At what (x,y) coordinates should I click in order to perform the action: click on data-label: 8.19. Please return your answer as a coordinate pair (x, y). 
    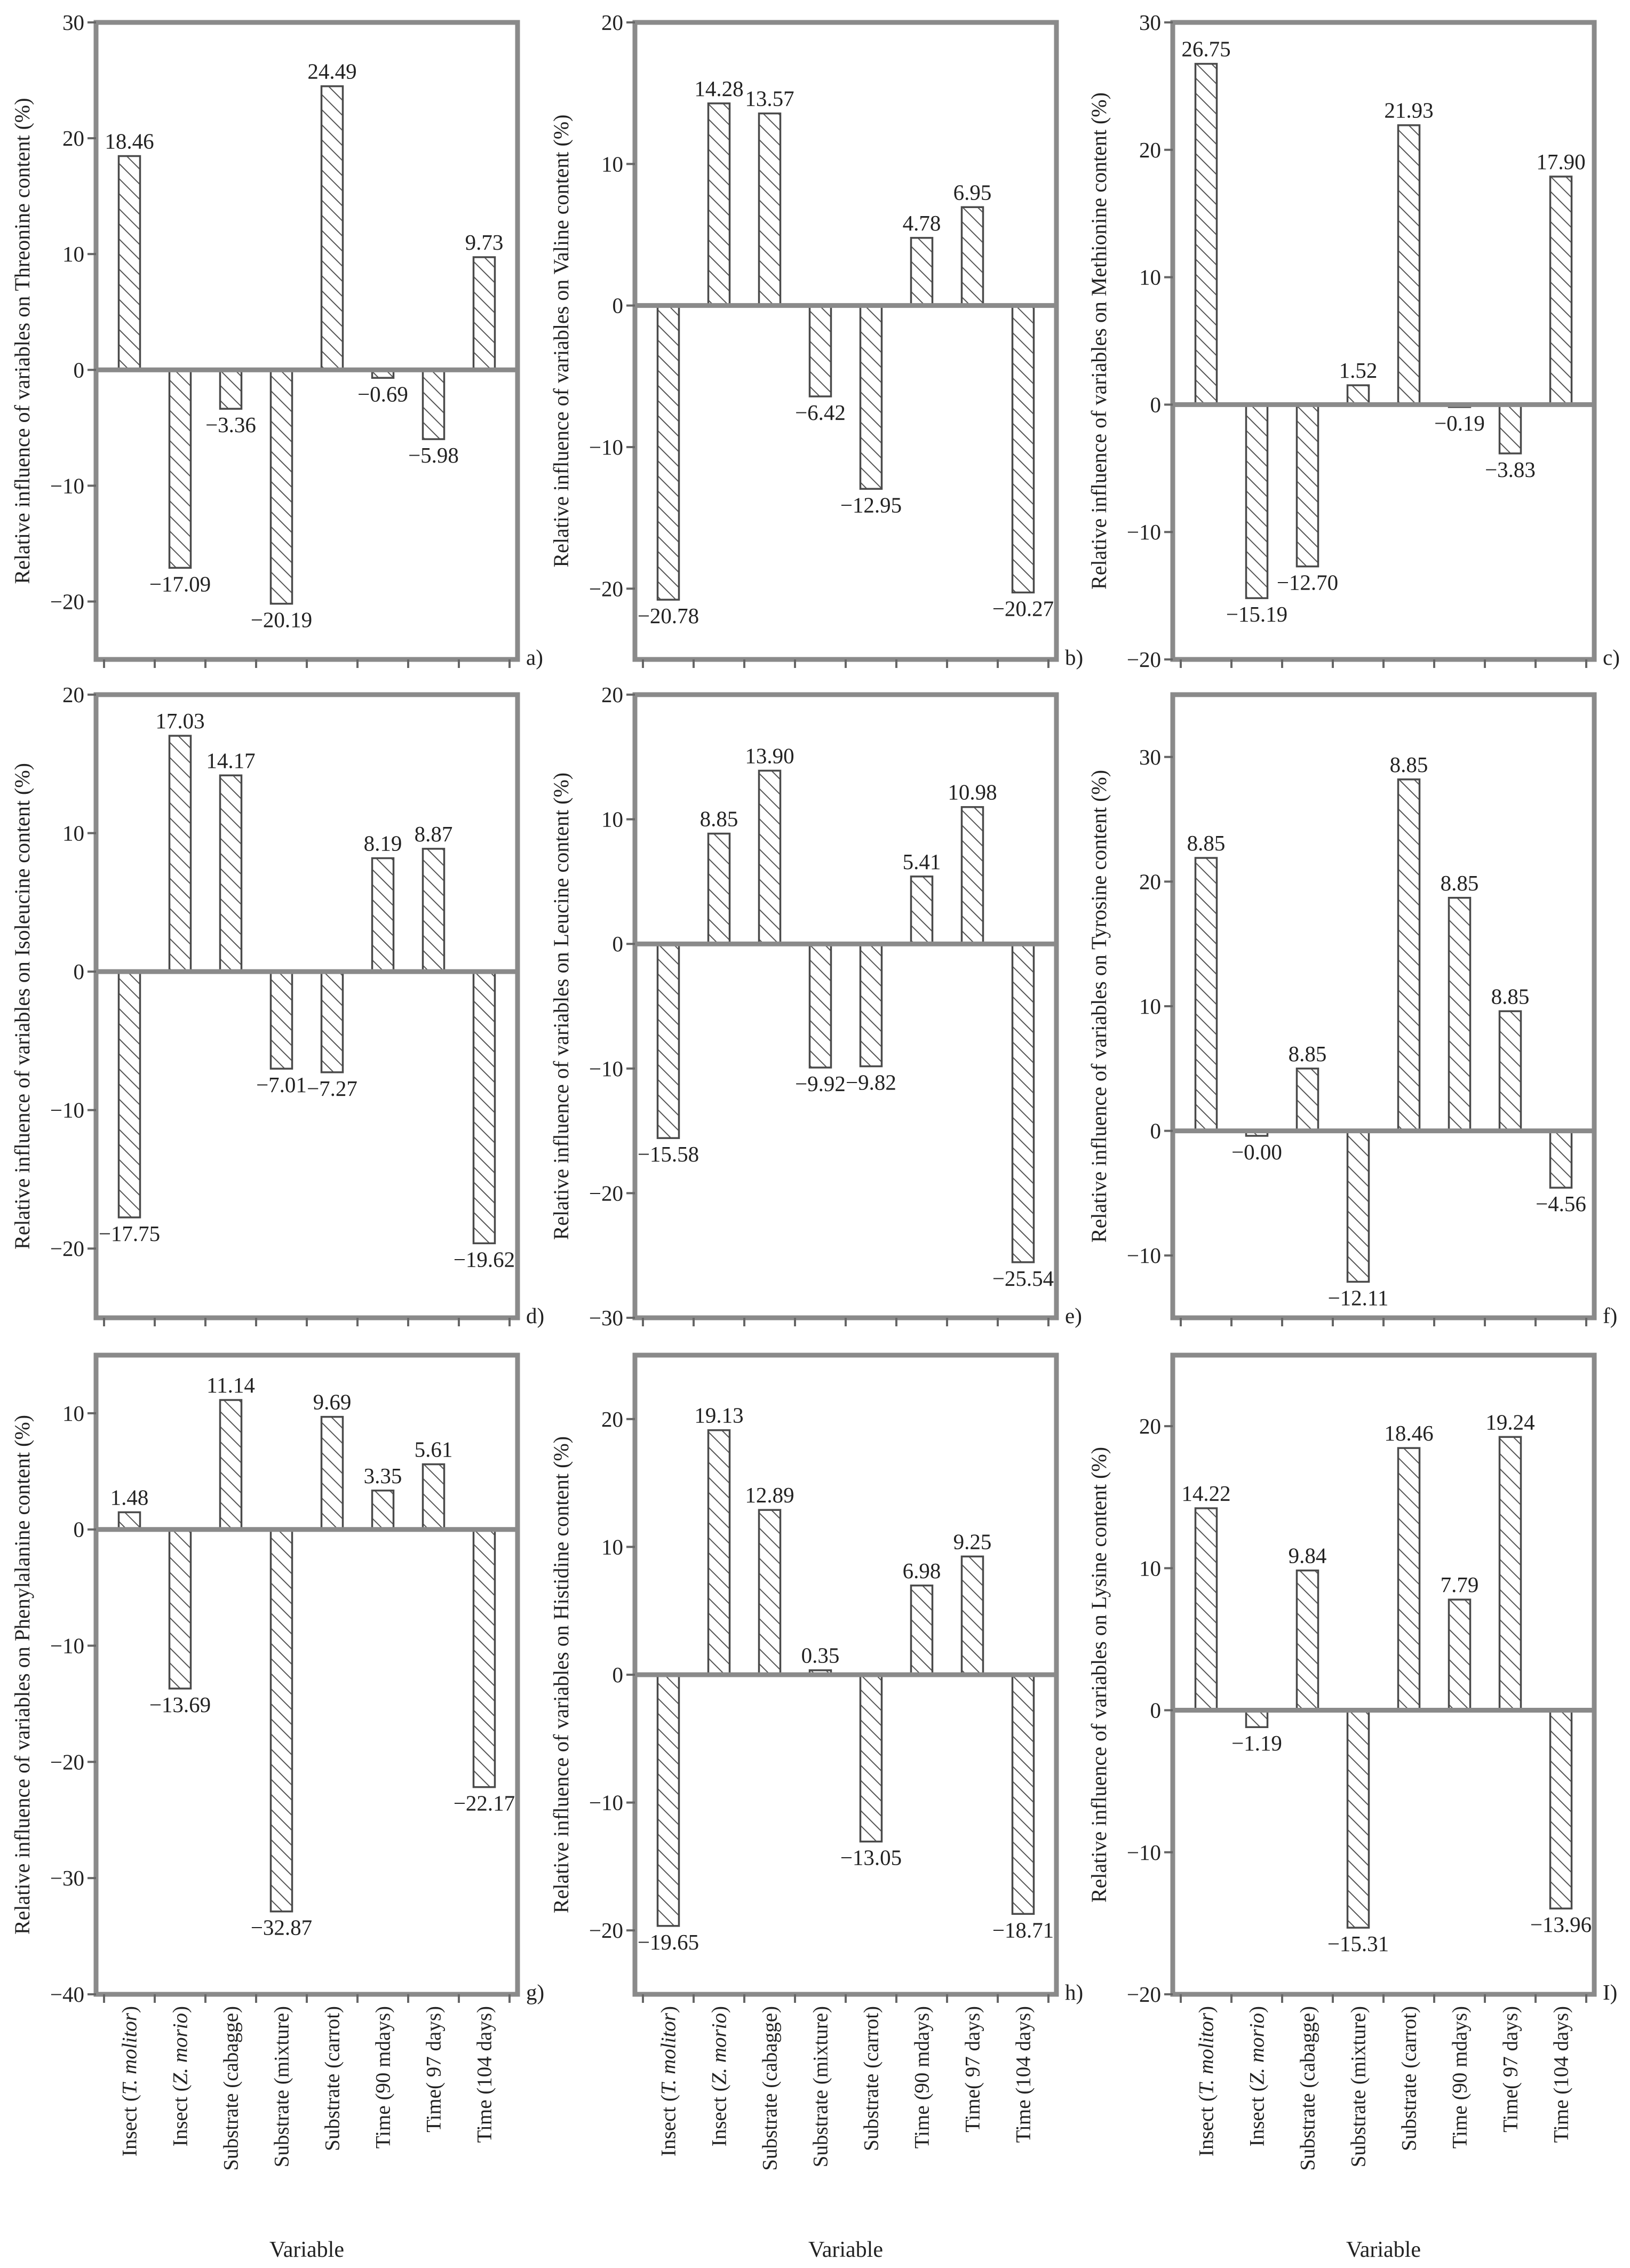
    Looking at the image, I should click on (383, 844).